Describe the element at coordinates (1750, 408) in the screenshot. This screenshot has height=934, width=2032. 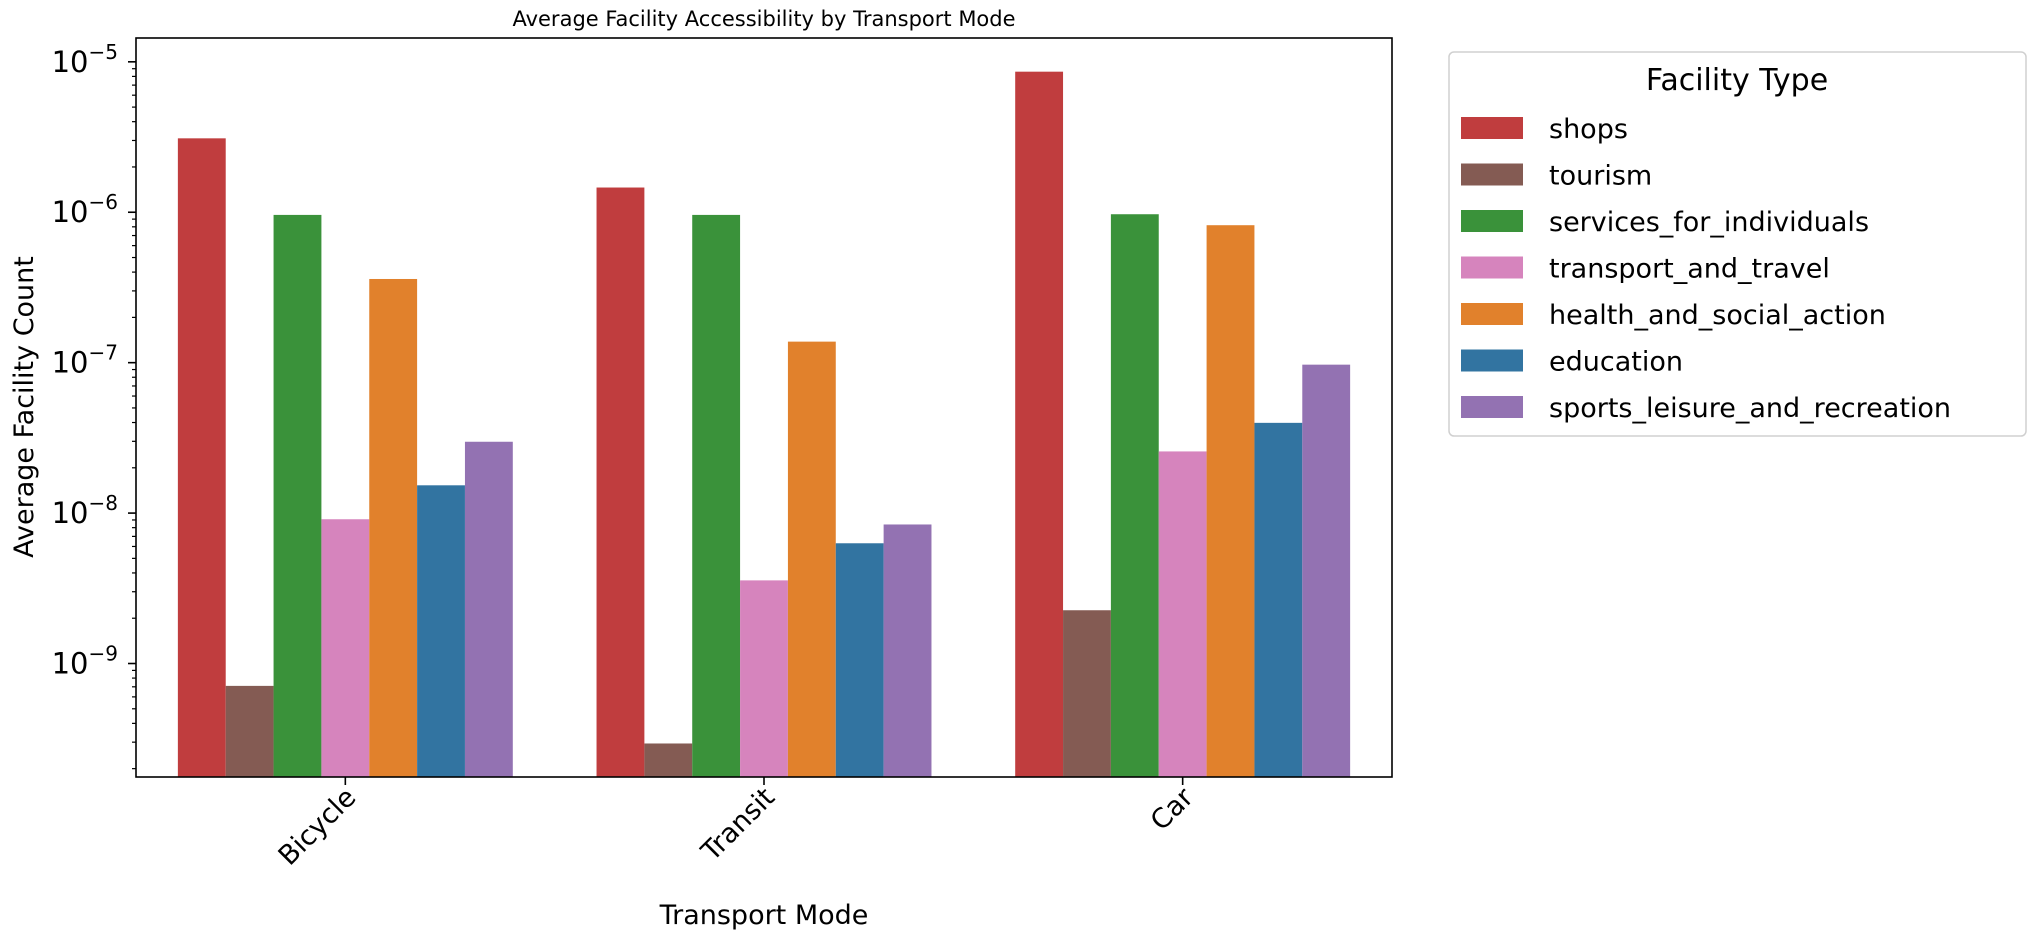
I see `legend-label: sports_leisure_and_recreation` at that location.